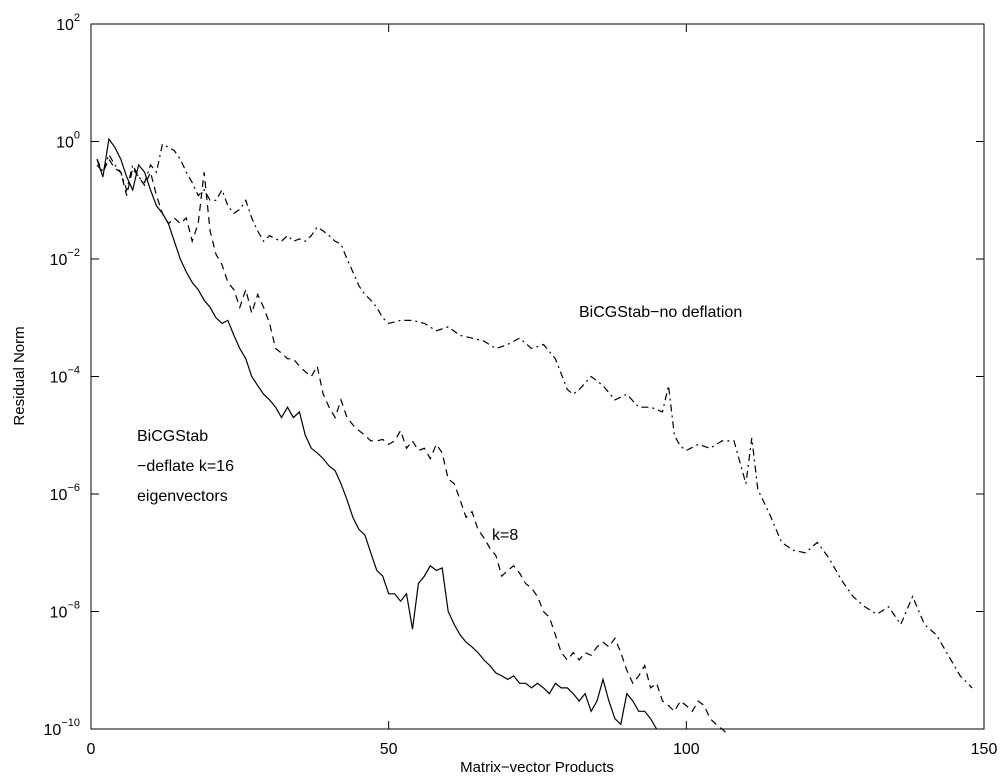 The image size is (1003, 778). I want to click on x-tick-label: 150, so click(984, 749).